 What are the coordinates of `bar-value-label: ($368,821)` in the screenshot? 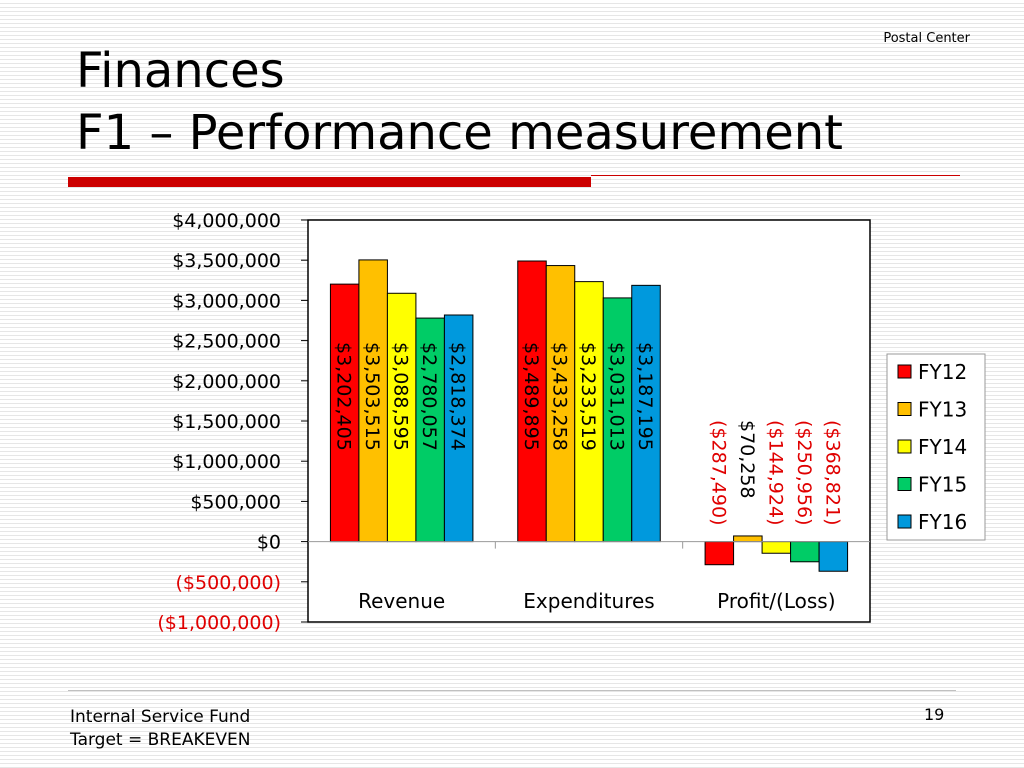 It's located at (832, 472).